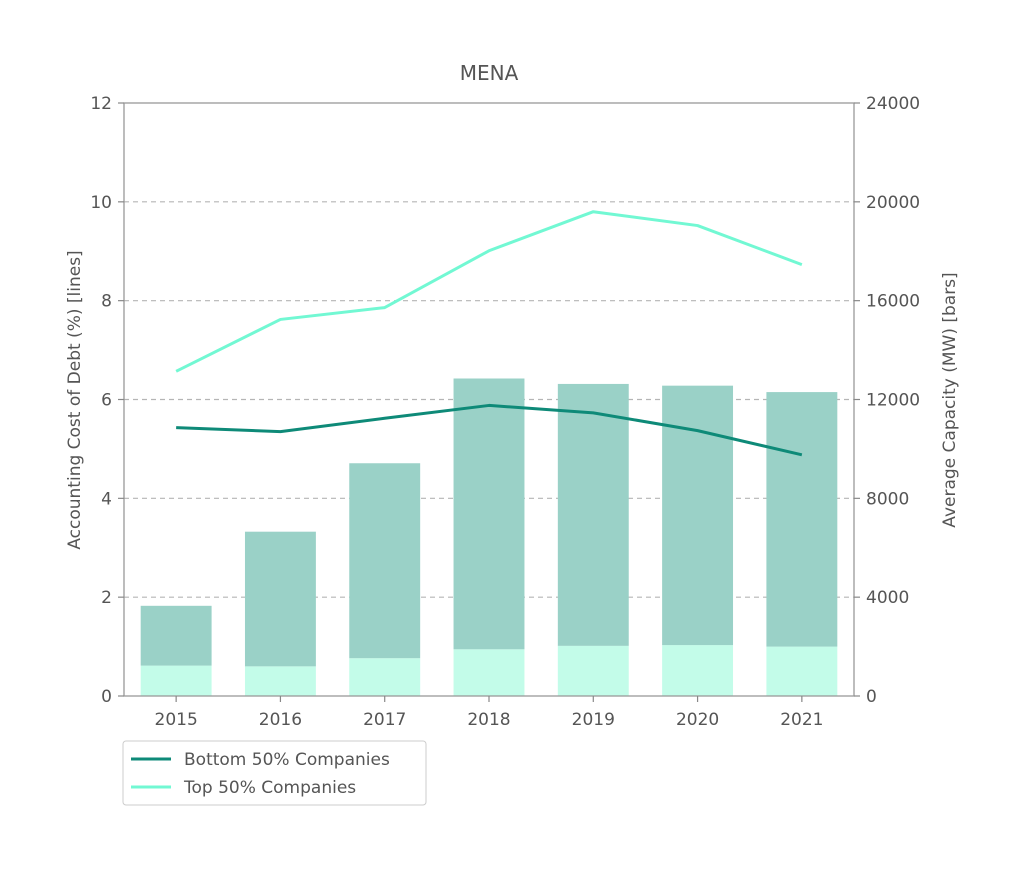  Describe the element at coordinates (893, 203) in the screenshot. I see `right-tick-label: 20000` at that location.